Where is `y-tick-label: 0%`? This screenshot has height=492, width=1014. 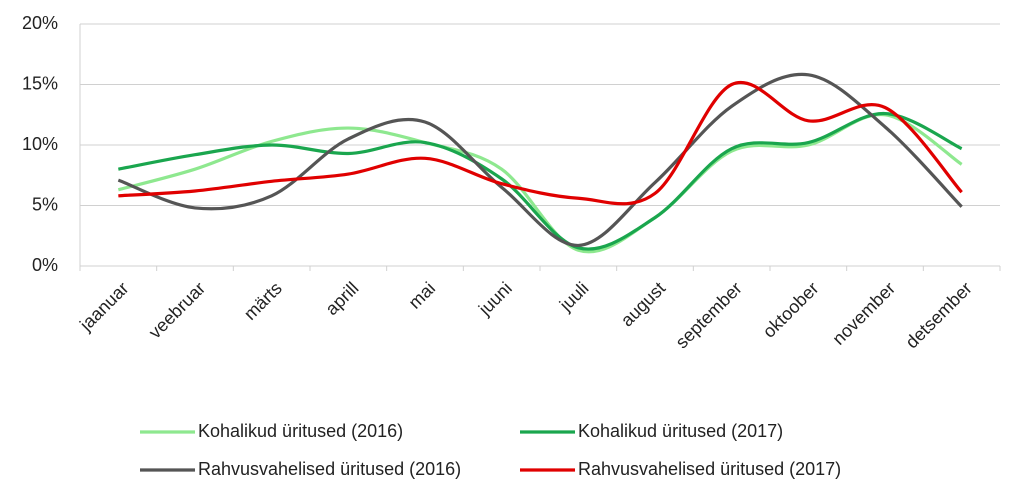
y-tick-label: 0% is located at coordinates (45, 265).